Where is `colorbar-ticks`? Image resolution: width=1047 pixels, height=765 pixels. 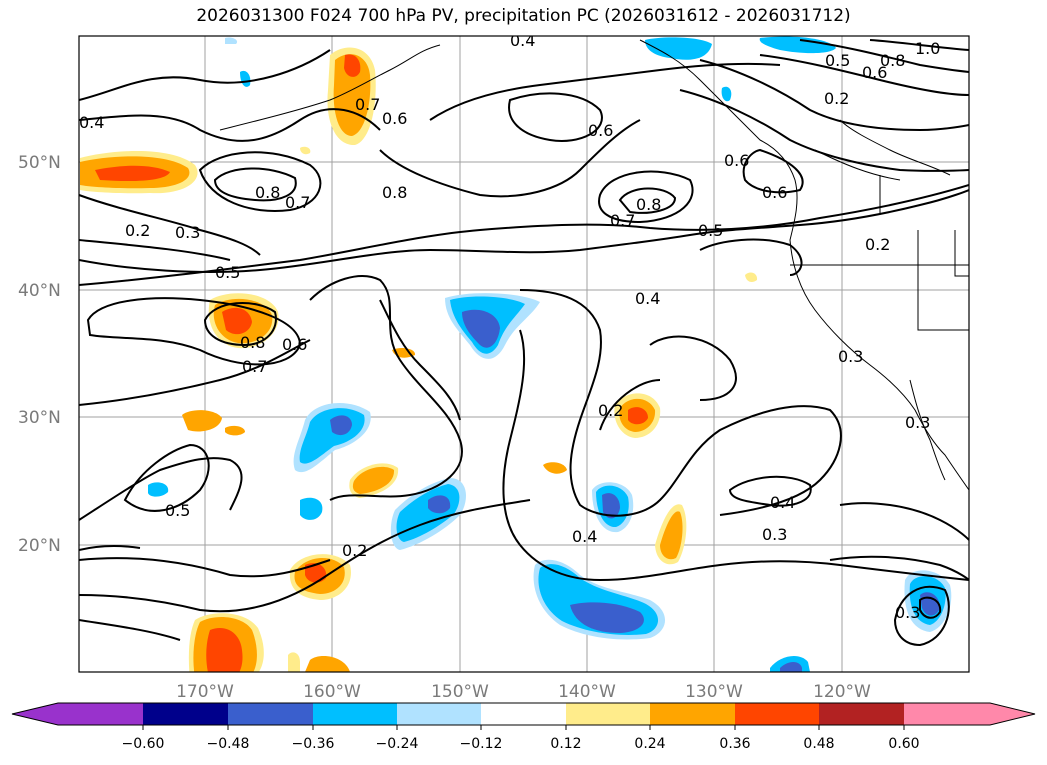
colorbar-ticks is located at coordinates (523, 727).